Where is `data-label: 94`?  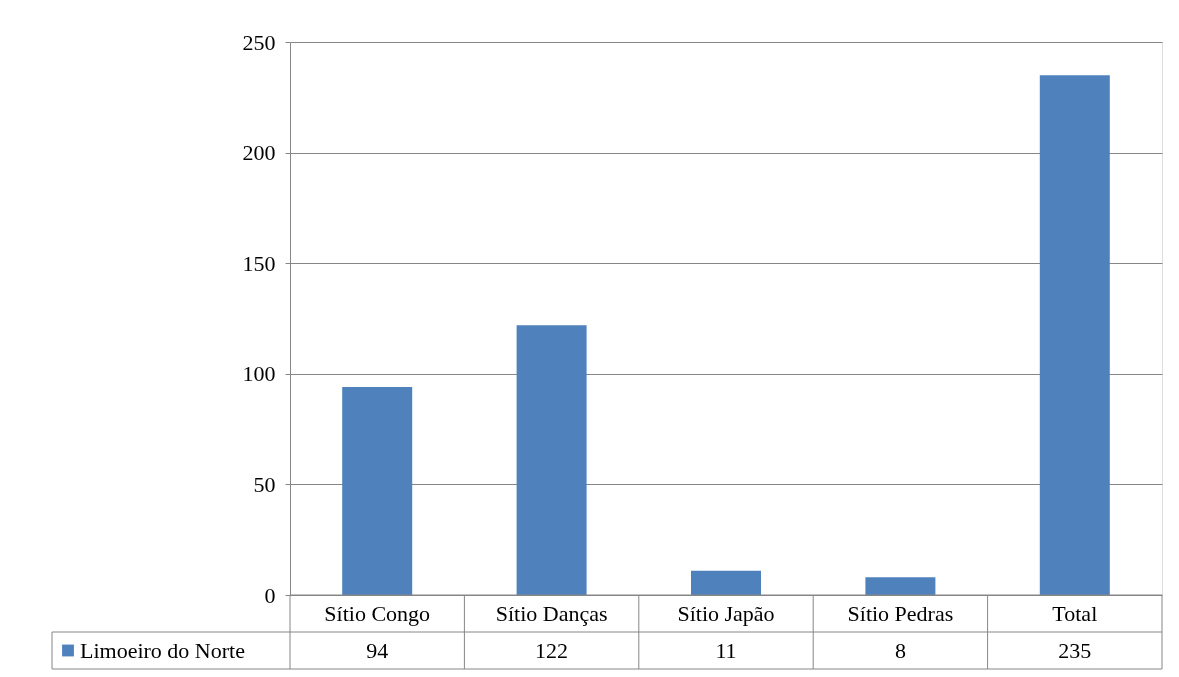 data-label: 94 is located at coordinates (377, 650).